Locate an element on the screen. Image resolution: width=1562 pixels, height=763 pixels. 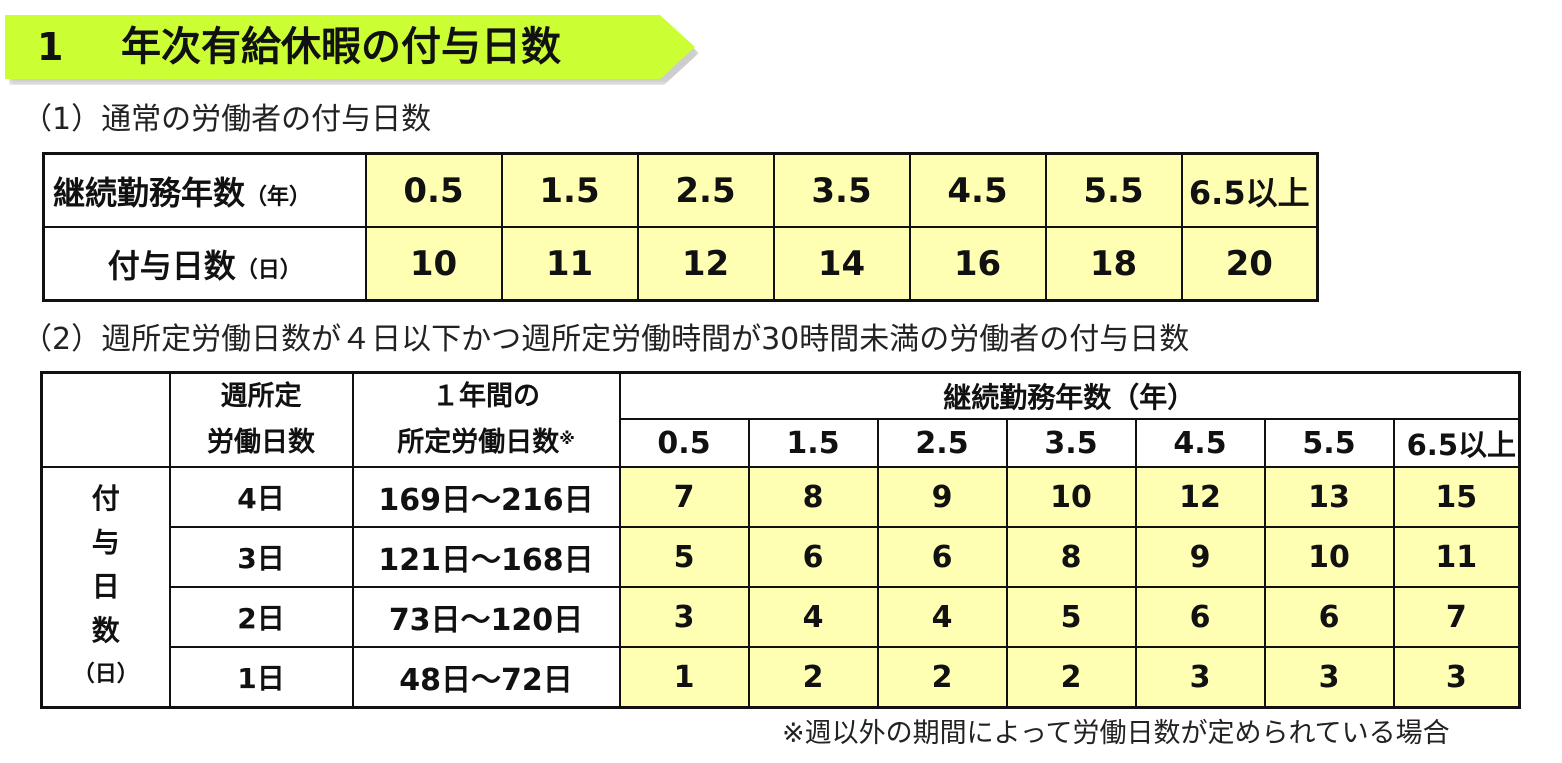
days-cell: 12 is located at coordinates (705, 264).